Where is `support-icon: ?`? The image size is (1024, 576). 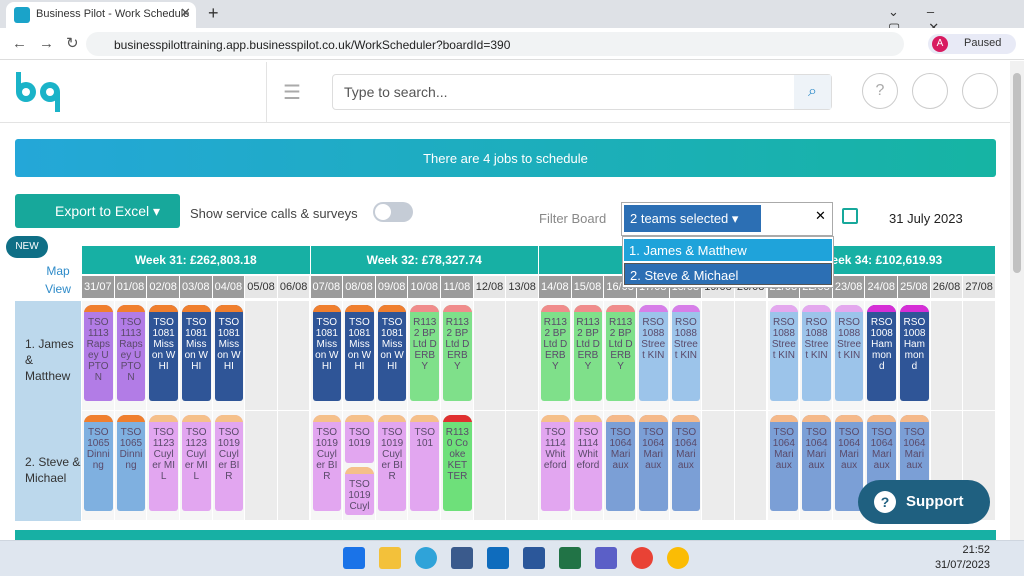
support-icon: ? is located at coordinates (885, 502).